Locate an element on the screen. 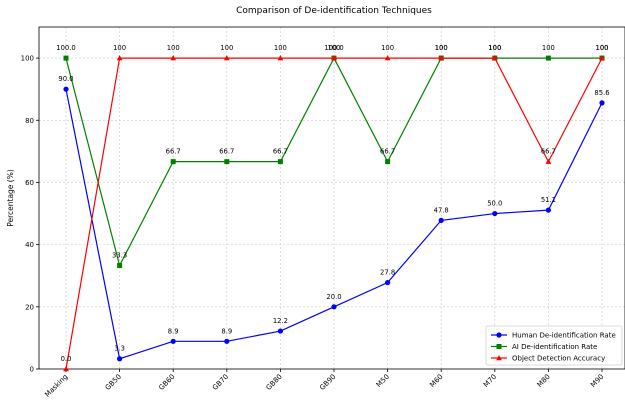  legend-box is located at coordinates (554, 345).